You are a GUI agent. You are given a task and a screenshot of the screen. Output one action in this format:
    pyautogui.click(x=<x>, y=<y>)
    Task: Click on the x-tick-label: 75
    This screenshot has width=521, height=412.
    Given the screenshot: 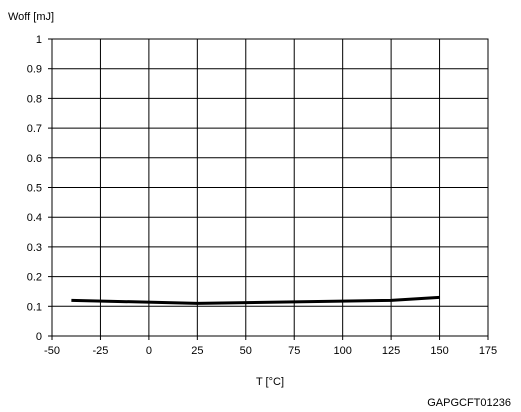 What is the action you would take?
    pyautogui.click(x=294, y=351)
    